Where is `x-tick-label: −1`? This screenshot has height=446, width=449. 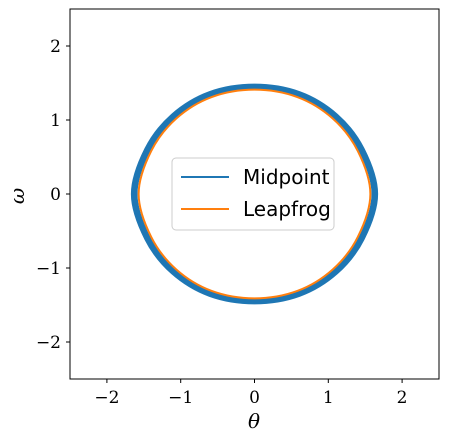
x-tick-label: −1 is located at coordinates (180, 398).